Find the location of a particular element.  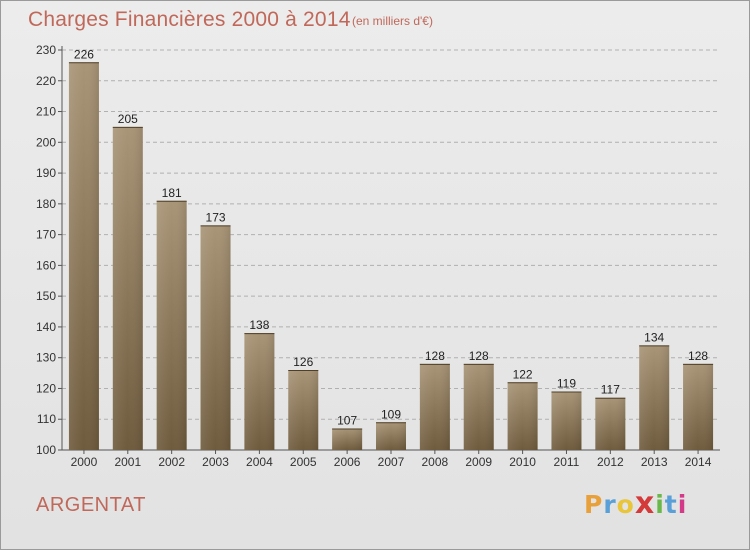

y-tick-label: 170 is located at coordinates (46, 235).